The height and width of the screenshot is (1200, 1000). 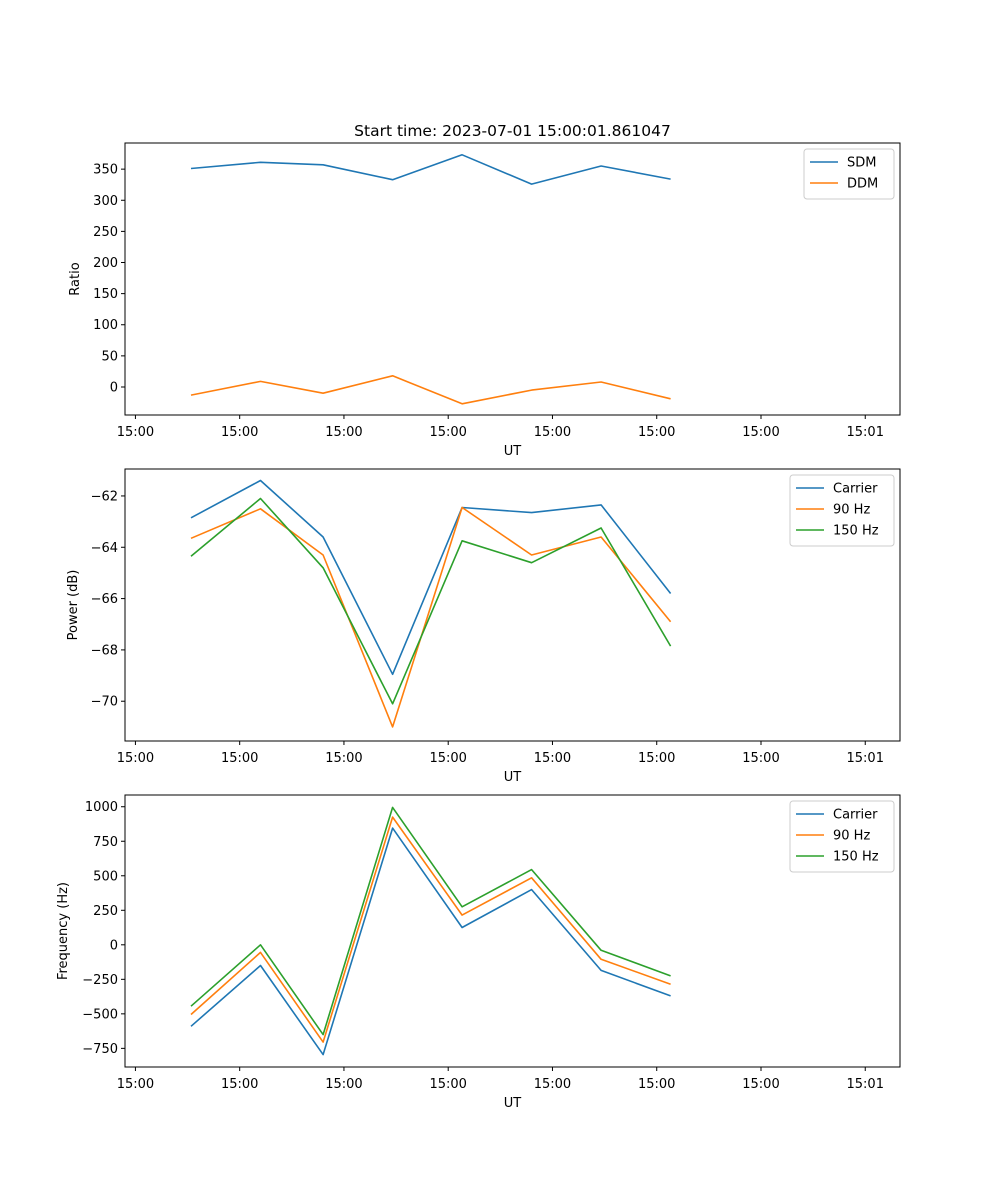 What do you see at coordinates (431, 577) in the screenshot?
I see `chart-2-series-carrier-line` at bounding box center [431, 577].